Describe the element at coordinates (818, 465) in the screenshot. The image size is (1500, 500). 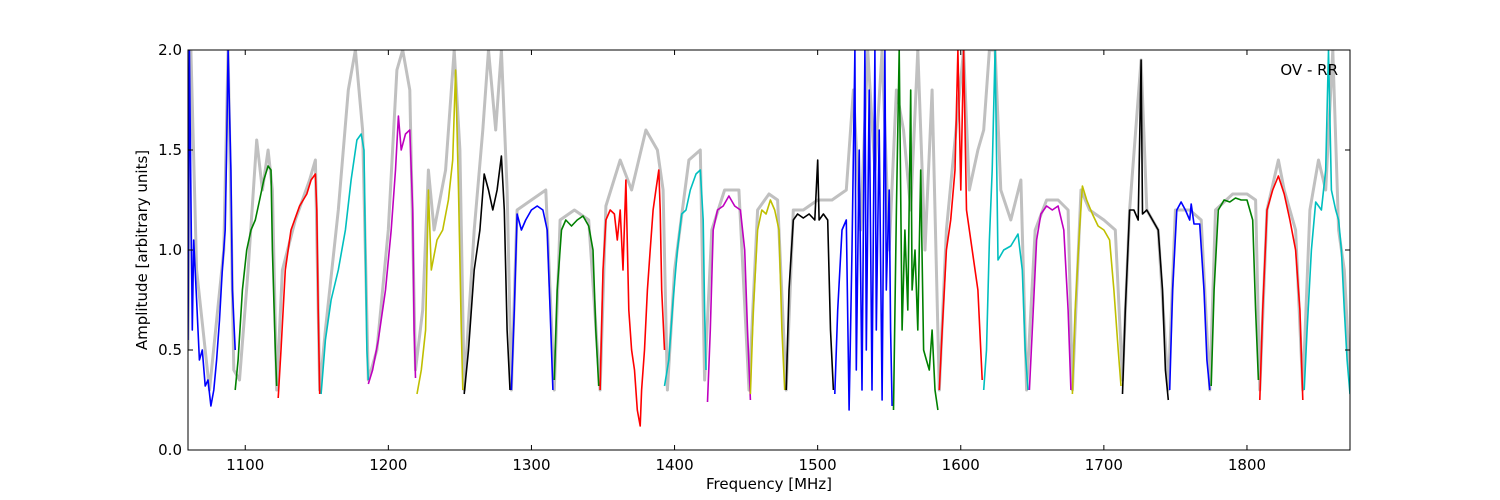
I see `x-tick-label: 1500` at that location.